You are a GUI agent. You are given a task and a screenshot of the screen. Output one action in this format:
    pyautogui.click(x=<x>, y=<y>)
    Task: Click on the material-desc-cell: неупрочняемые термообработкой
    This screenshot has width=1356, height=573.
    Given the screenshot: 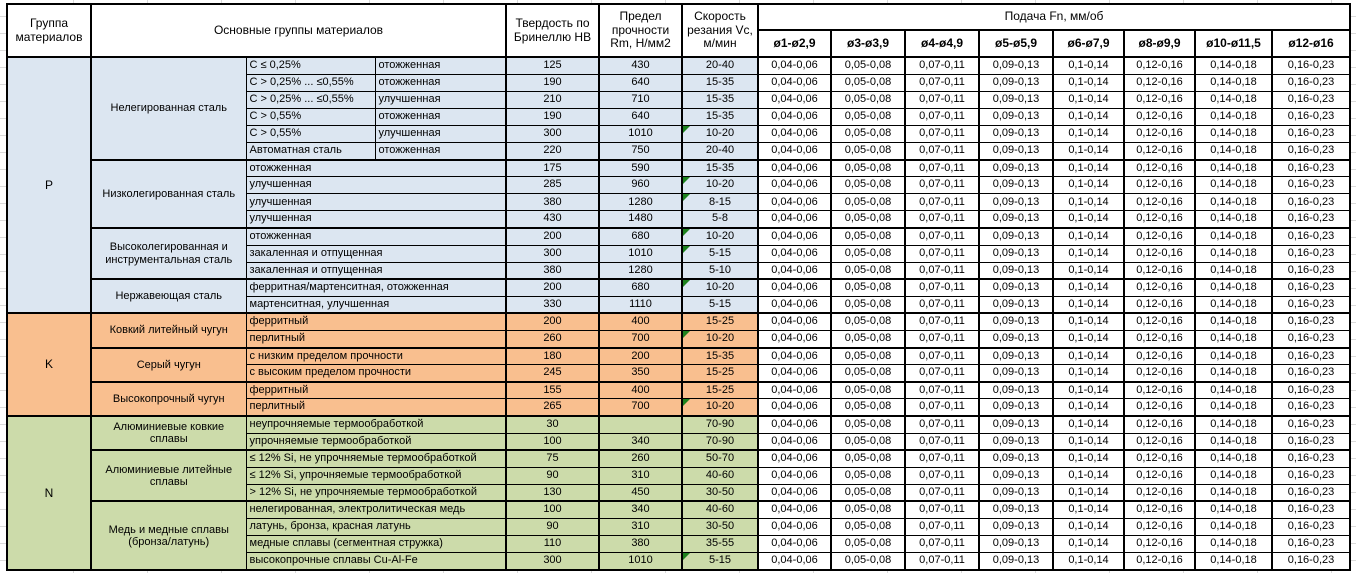 What is the action you would take?
    pyautogui.click(x=376, y=424)
    